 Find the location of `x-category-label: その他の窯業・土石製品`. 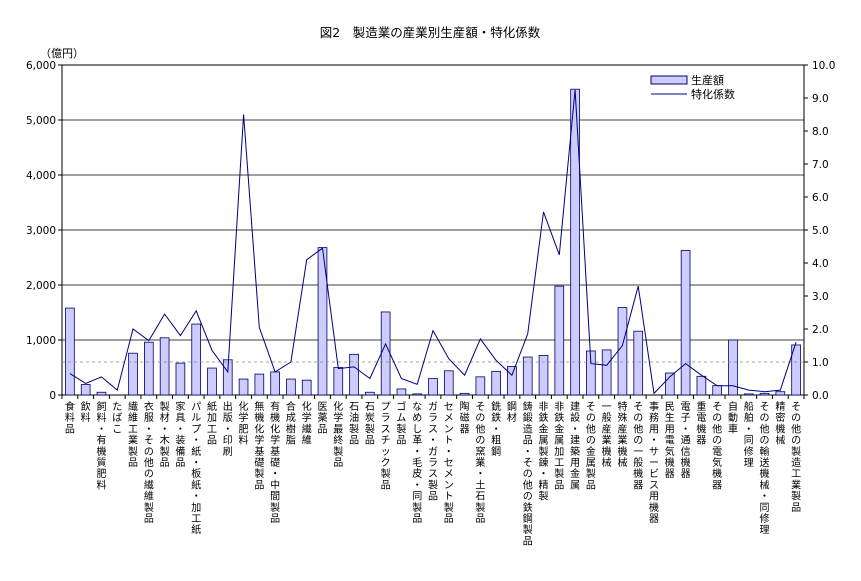

x-category-label: その他の窯業・土石製品 is located at coordinates (480, 463).